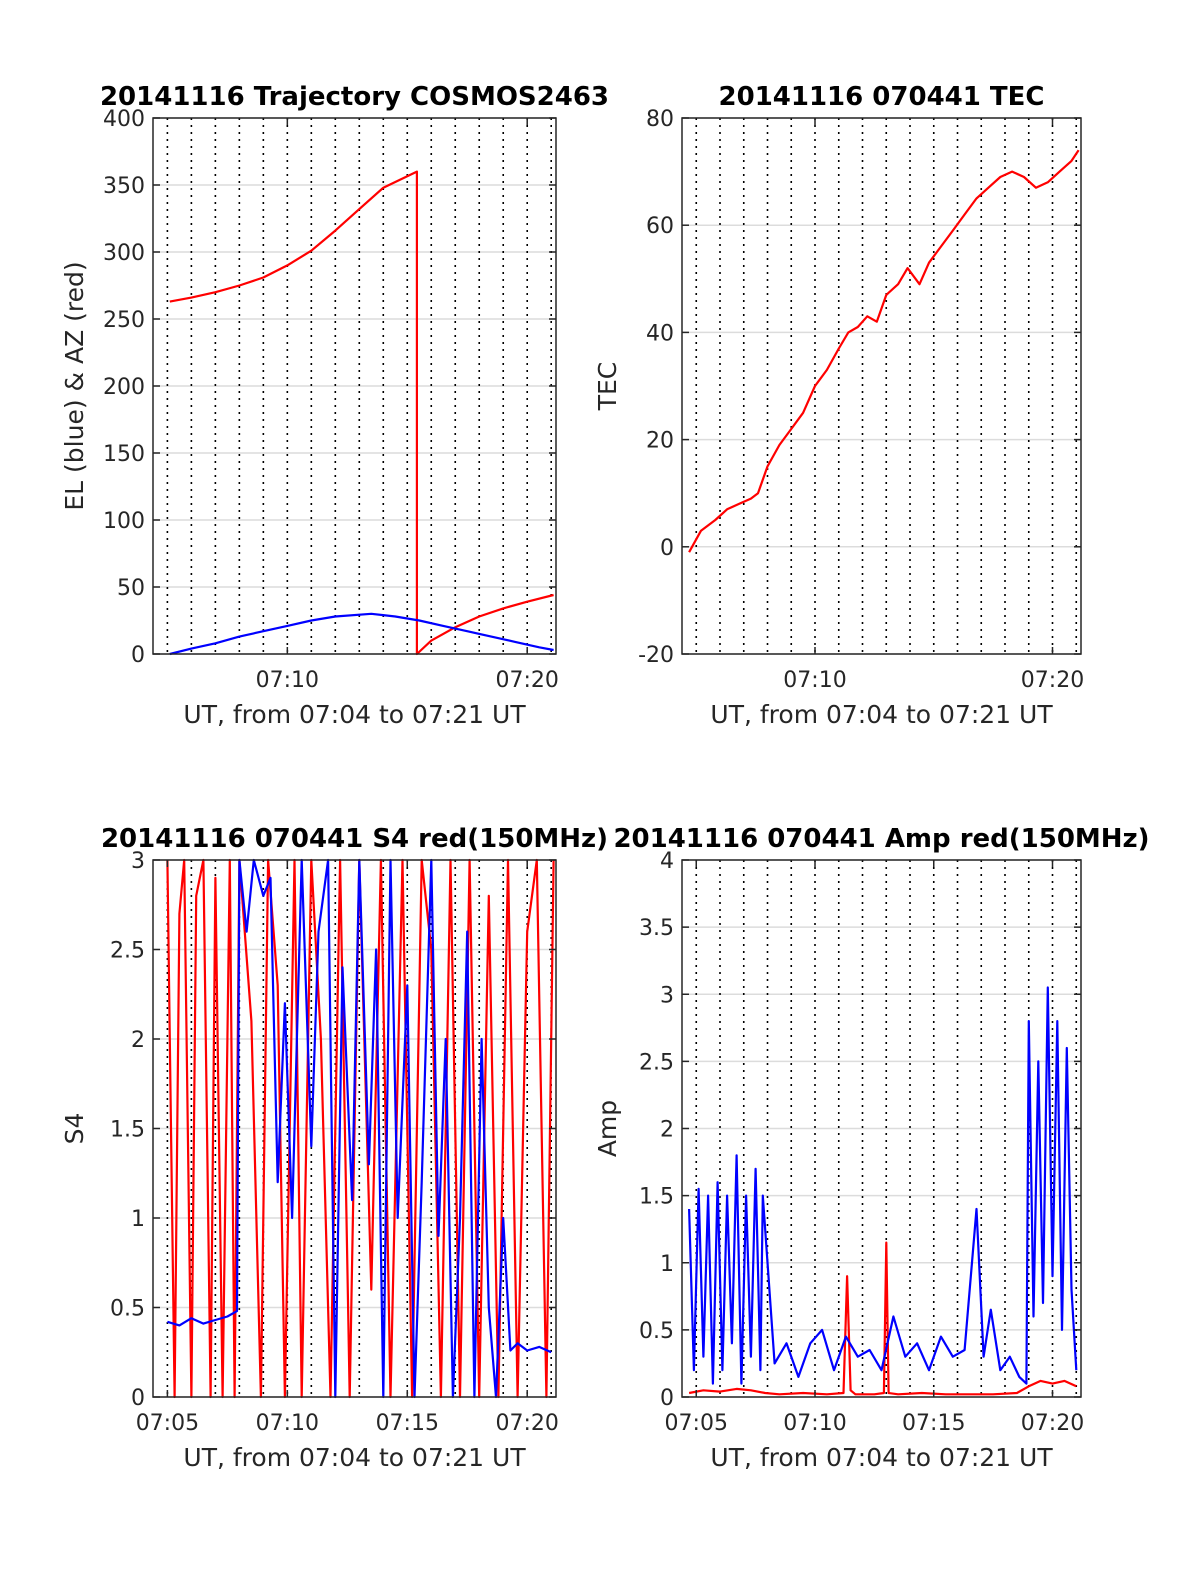  Describe the element at coordinates (660, 333) in the screenshot. I see `y-tick-label: 40` at that location.